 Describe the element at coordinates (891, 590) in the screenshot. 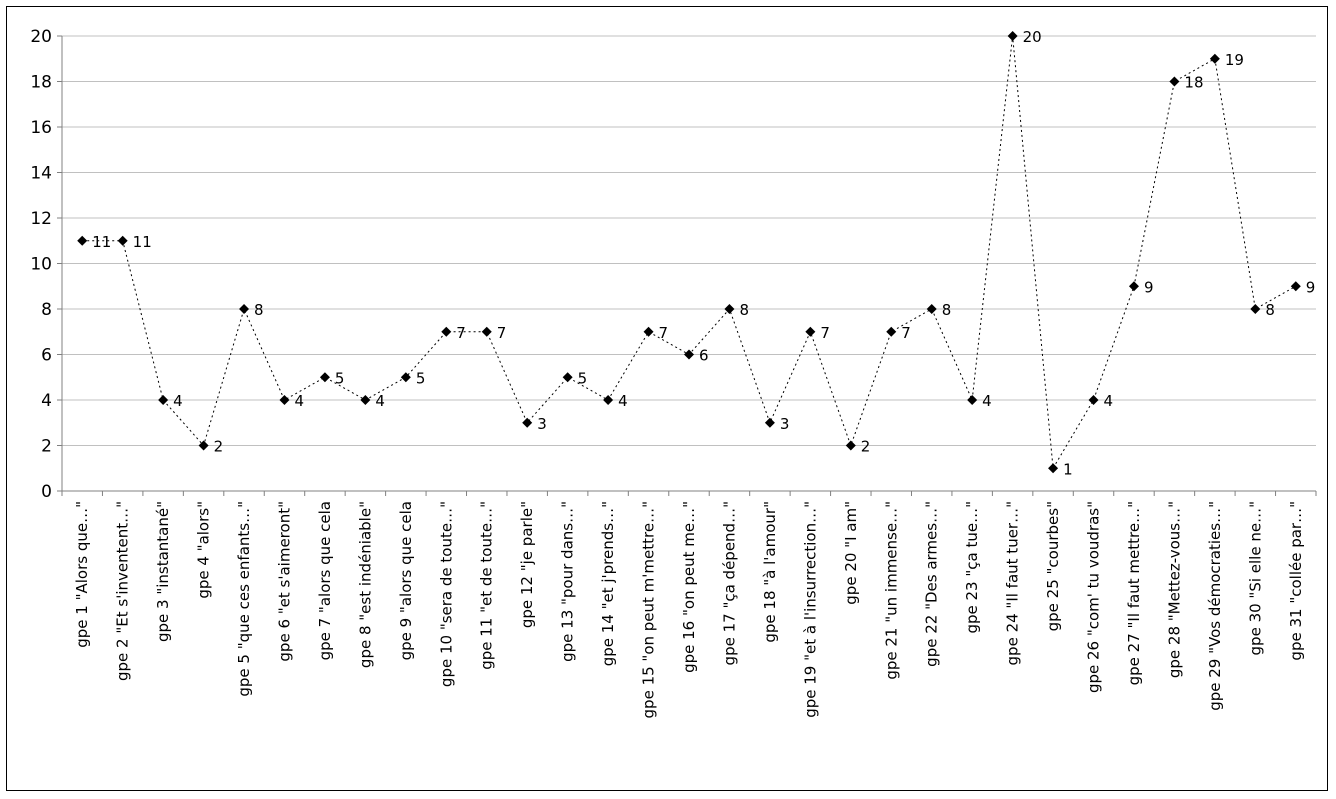

I see `x-tick-label: gpe 21 "un immense…"` at that location.